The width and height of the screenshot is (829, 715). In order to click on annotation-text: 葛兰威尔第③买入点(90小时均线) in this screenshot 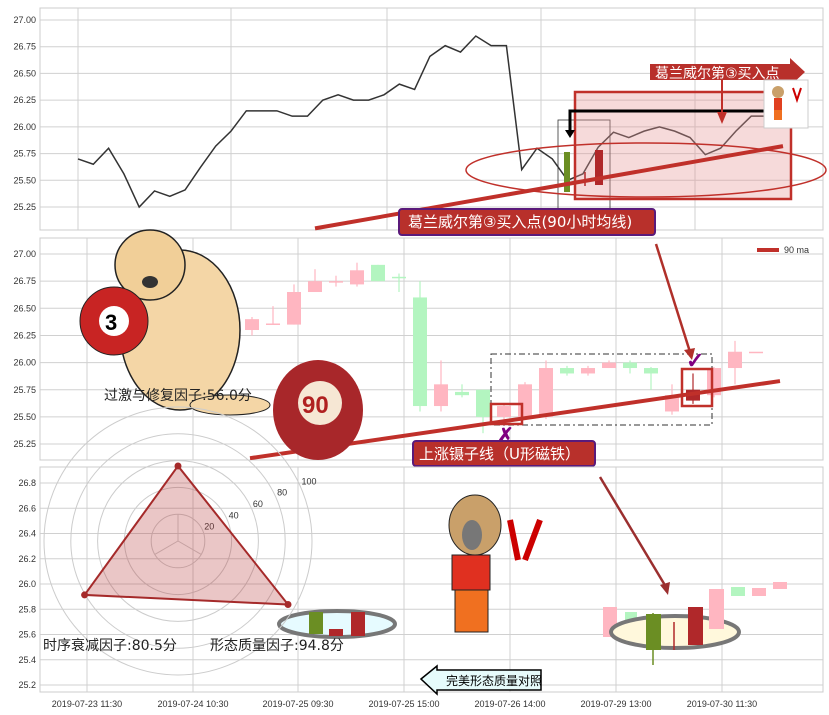, I will do `click(520, 222)`.